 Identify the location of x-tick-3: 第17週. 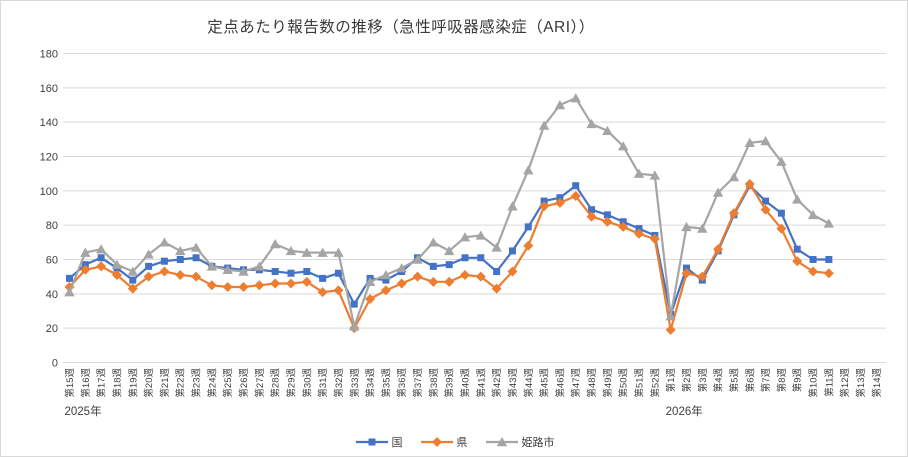
(102, 383).